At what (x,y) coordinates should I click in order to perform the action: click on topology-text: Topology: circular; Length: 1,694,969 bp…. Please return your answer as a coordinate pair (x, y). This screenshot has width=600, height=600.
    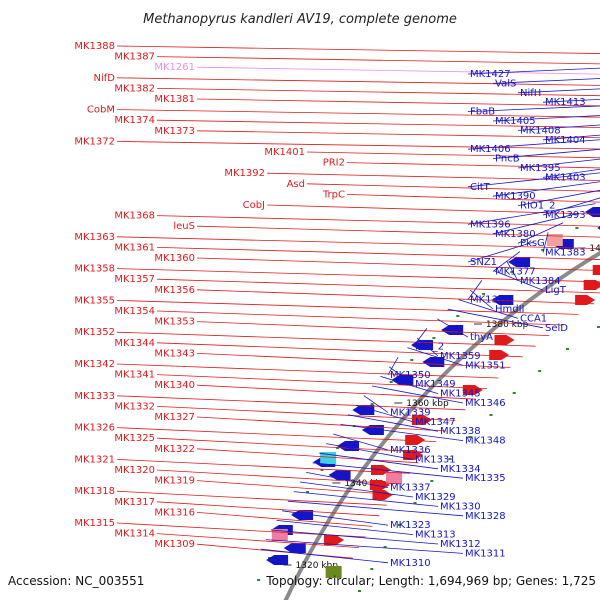
    Looking at the image, I should click on (430, 581).